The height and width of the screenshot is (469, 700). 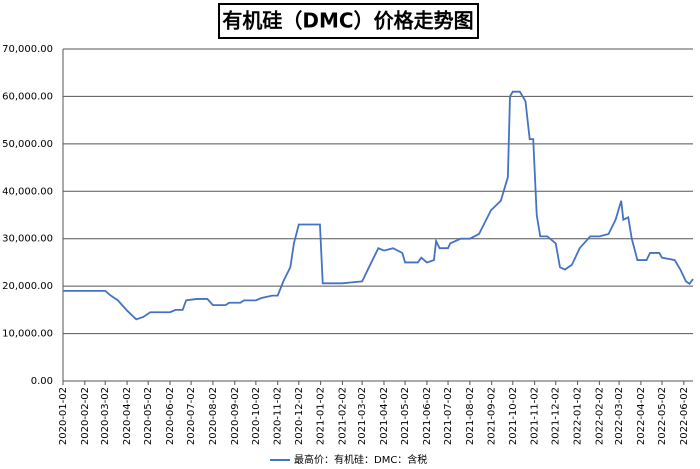 I want to click on x-tick-label: 2021-07-02, so click(x=448, y=416).